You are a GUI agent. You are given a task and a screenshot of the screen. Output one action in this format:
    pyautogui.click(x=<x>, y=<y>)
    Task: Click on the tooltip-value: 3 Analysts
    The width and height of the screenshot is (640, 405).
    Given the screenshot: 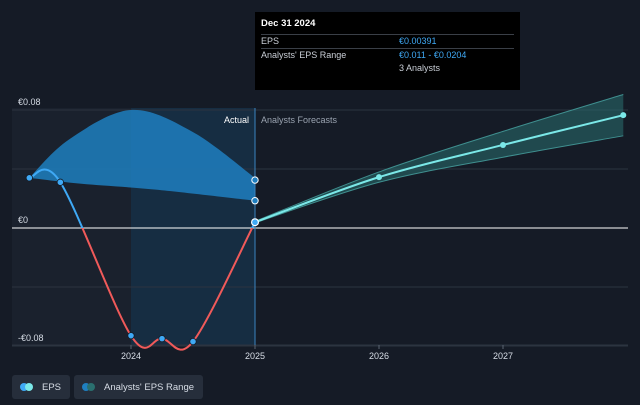 What is the action you would take?
    pyautogui.click(x=420, y=68)
    